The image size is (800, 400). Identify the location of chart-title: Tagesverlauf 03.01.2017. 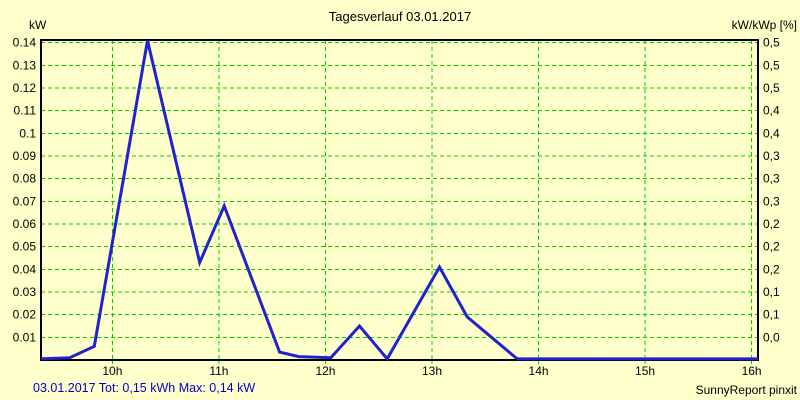
(400, 16).